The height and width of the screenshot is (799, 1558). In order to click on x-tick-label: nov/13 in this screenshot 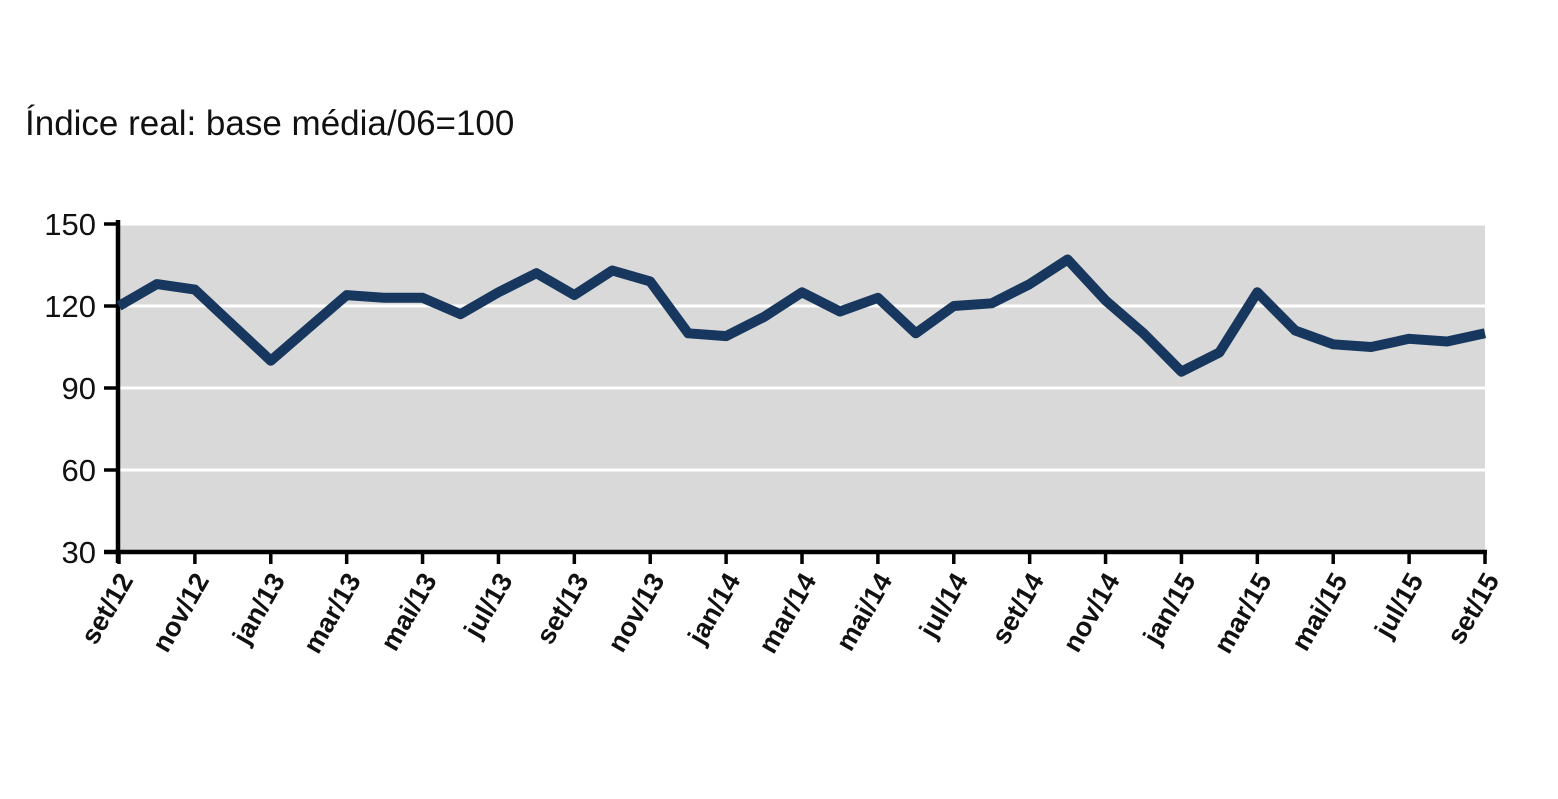, I will do `click(636, 612)`.